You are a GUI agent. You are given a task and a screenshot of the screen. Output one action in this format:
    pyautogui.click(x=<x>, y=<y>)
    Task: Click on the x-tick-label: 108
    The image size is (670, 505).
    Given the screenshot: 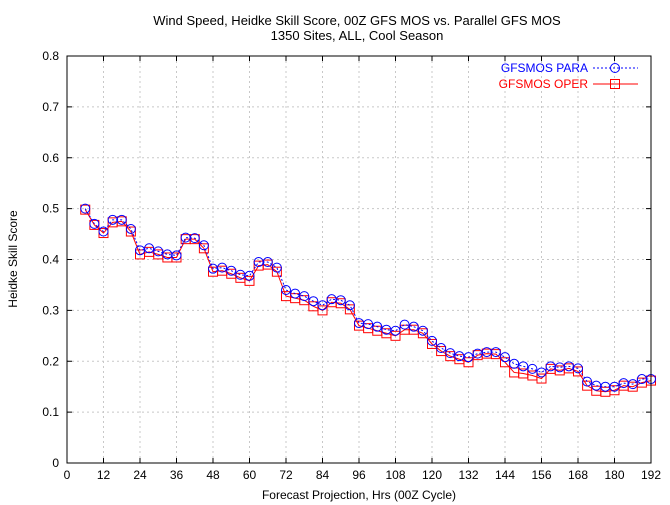 What is the action you would take?
    pyautogui.click(x=395, y=475)
    